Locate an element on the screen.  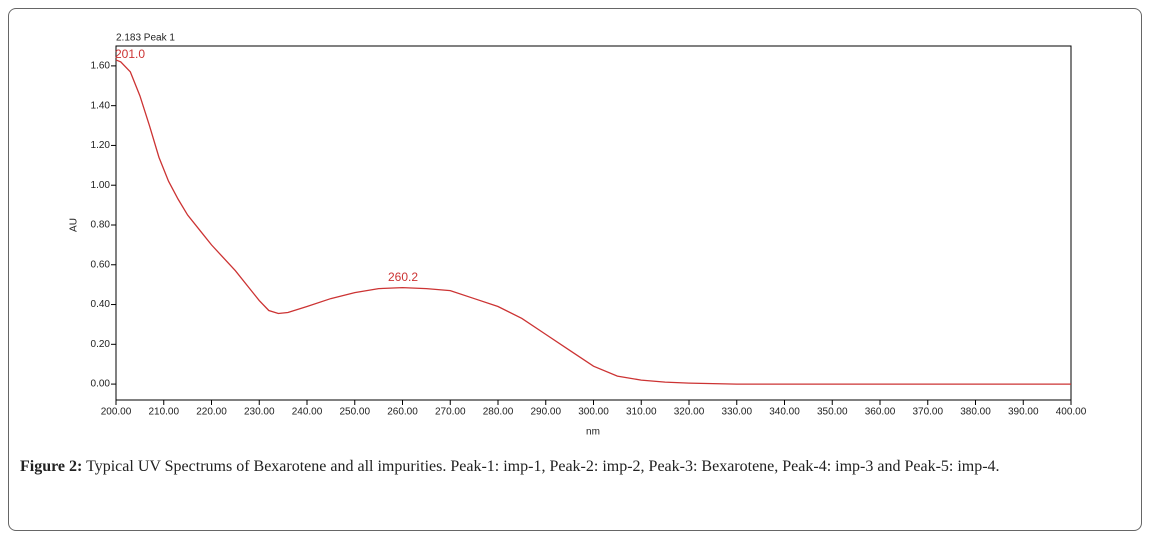
y-tick-label: 0.80 is located at coordinates (101, 225).